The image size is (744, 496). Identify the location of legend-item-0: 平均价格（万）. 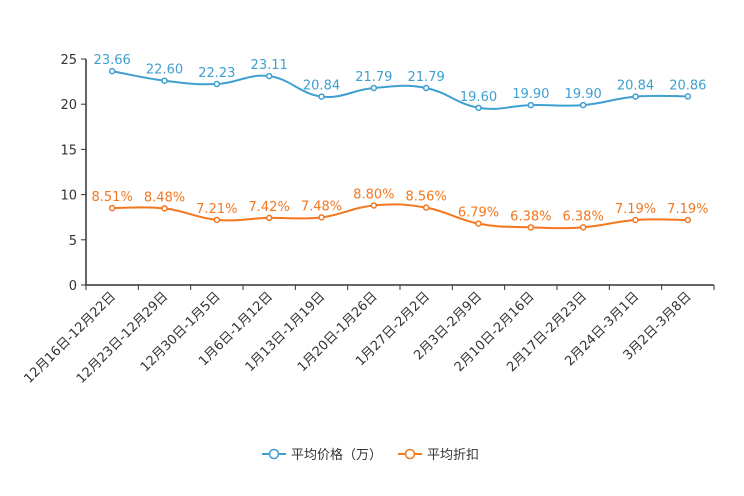
(322, 455).